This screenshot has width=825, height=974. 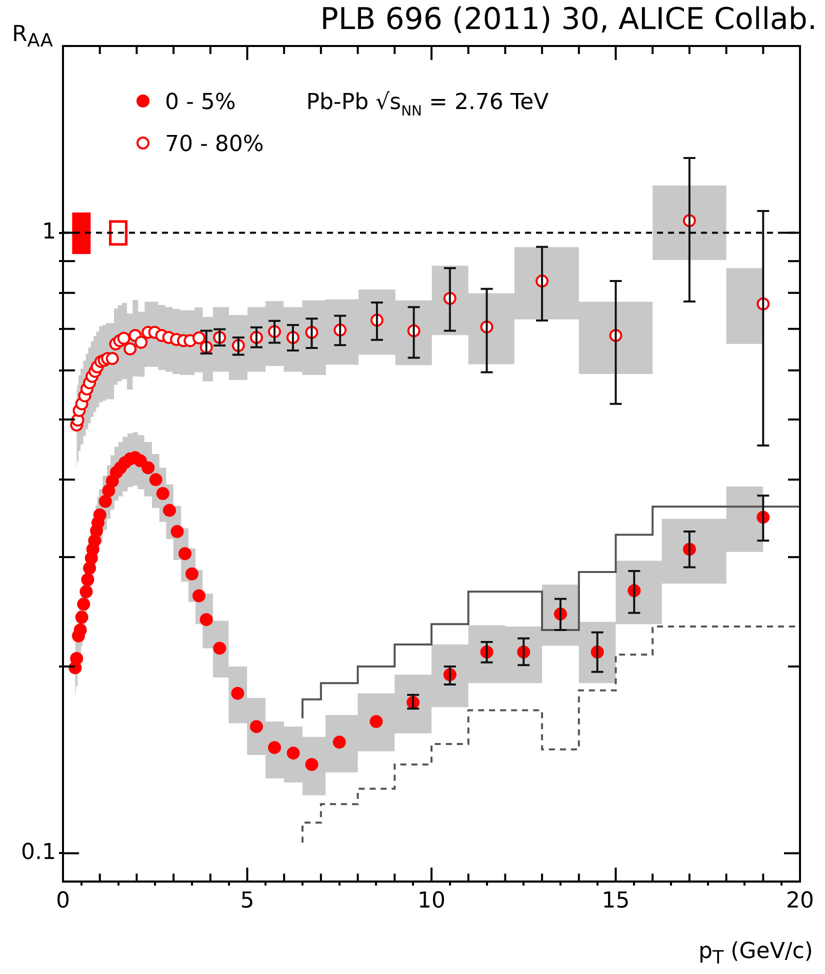 I want to click on x-tick-label: 15, so click(x=616, y=901).